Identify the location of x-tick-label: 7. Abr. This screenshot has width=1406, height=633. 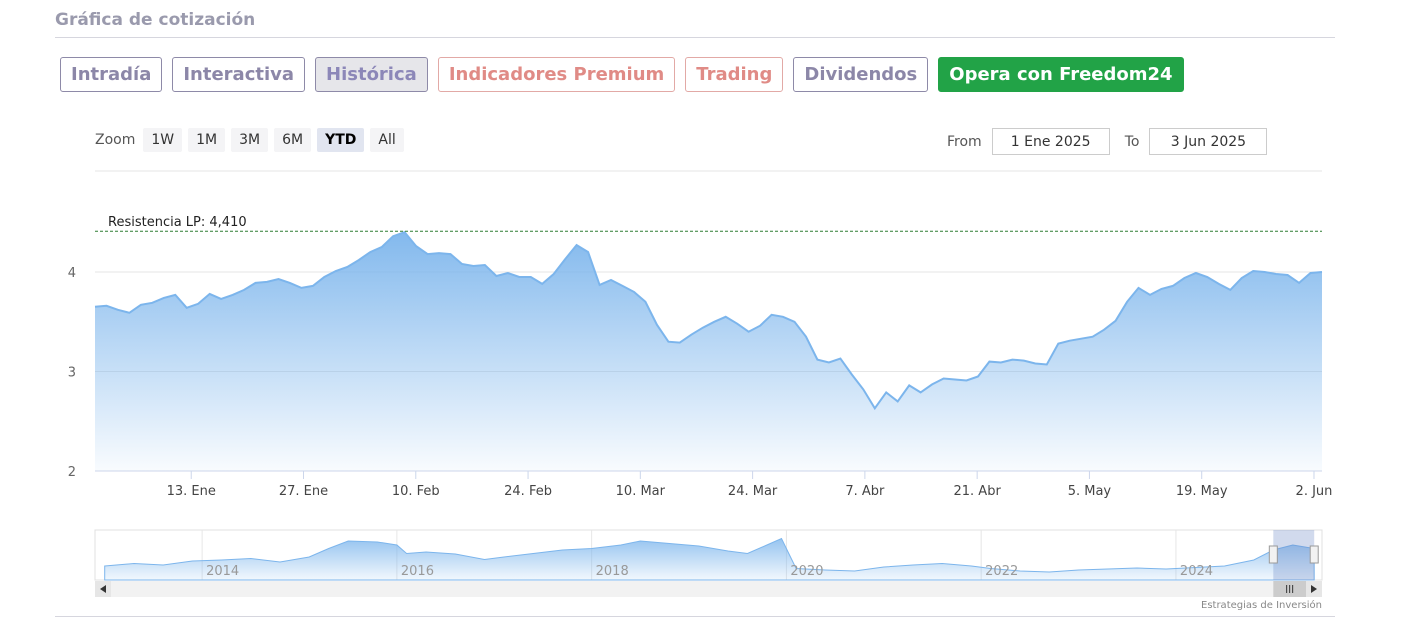
(865, 491).